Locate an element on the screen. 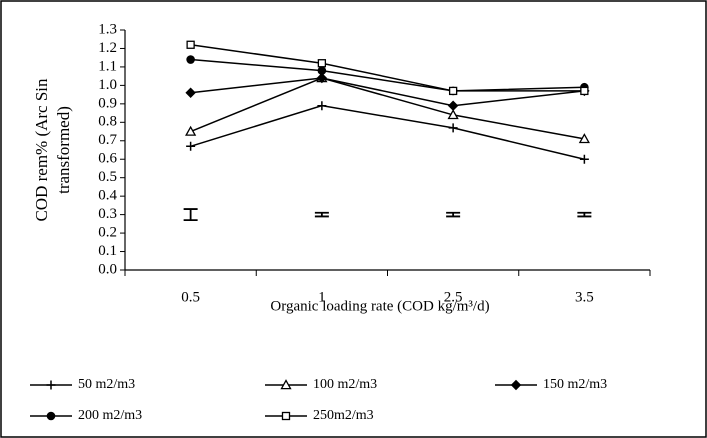 The image size is (707, 438). legend-label: 50 m2/m3 is located at coordinates (106, 384).